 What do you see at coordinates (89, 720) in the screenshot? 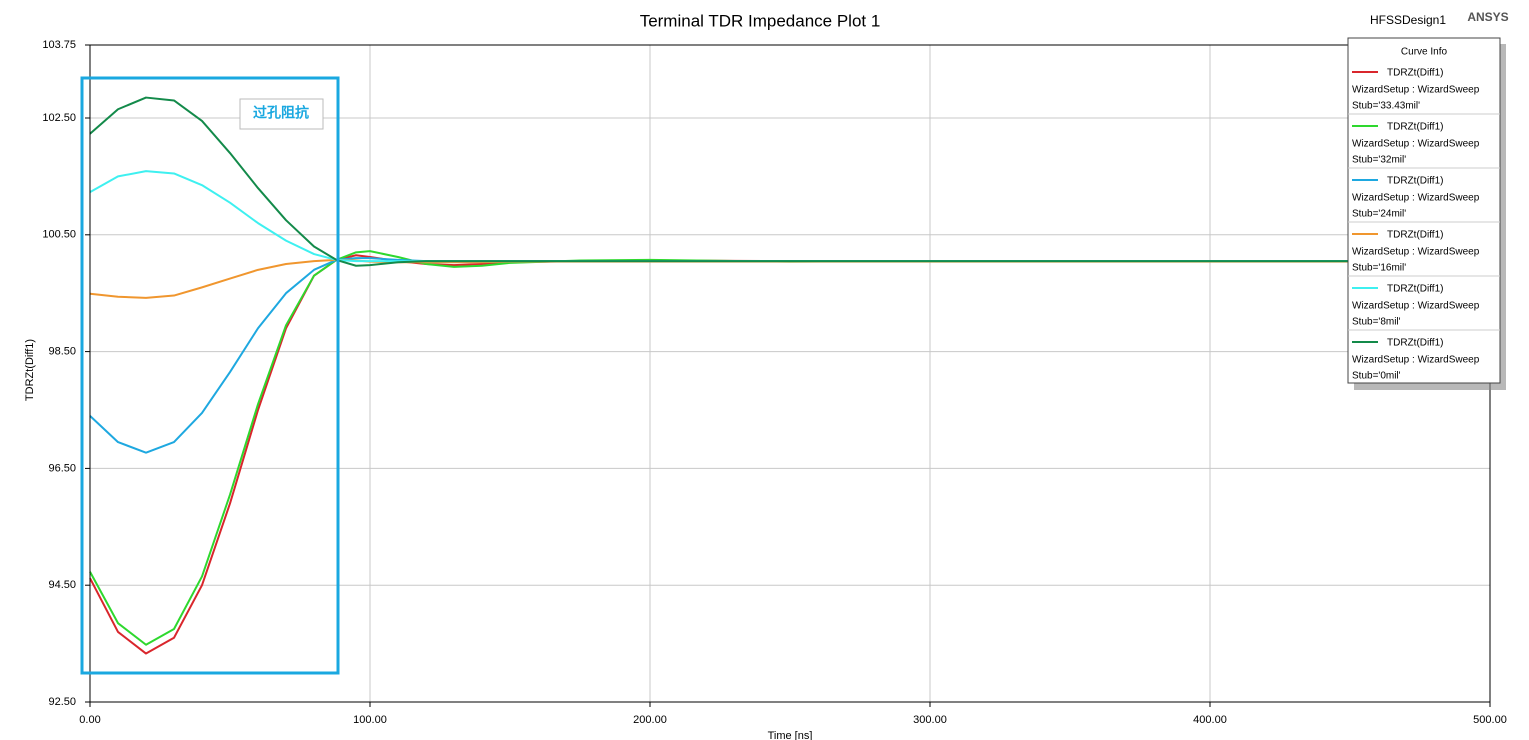
I see `x-tick-label: 0.00` at bounding box center [89, 720].